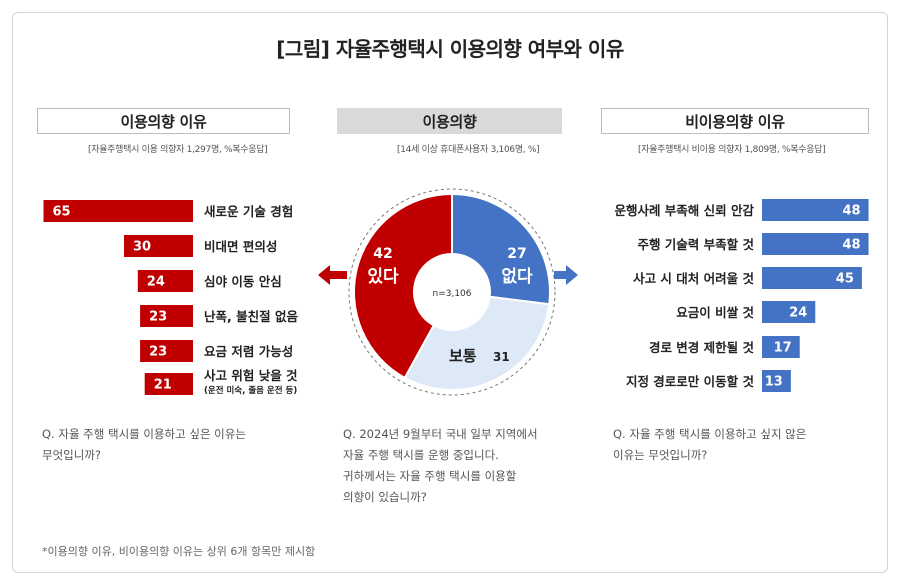 The width and height of the screenshot is (900, 585). I want to click on right-bar-value: 13, so click(774, 382).